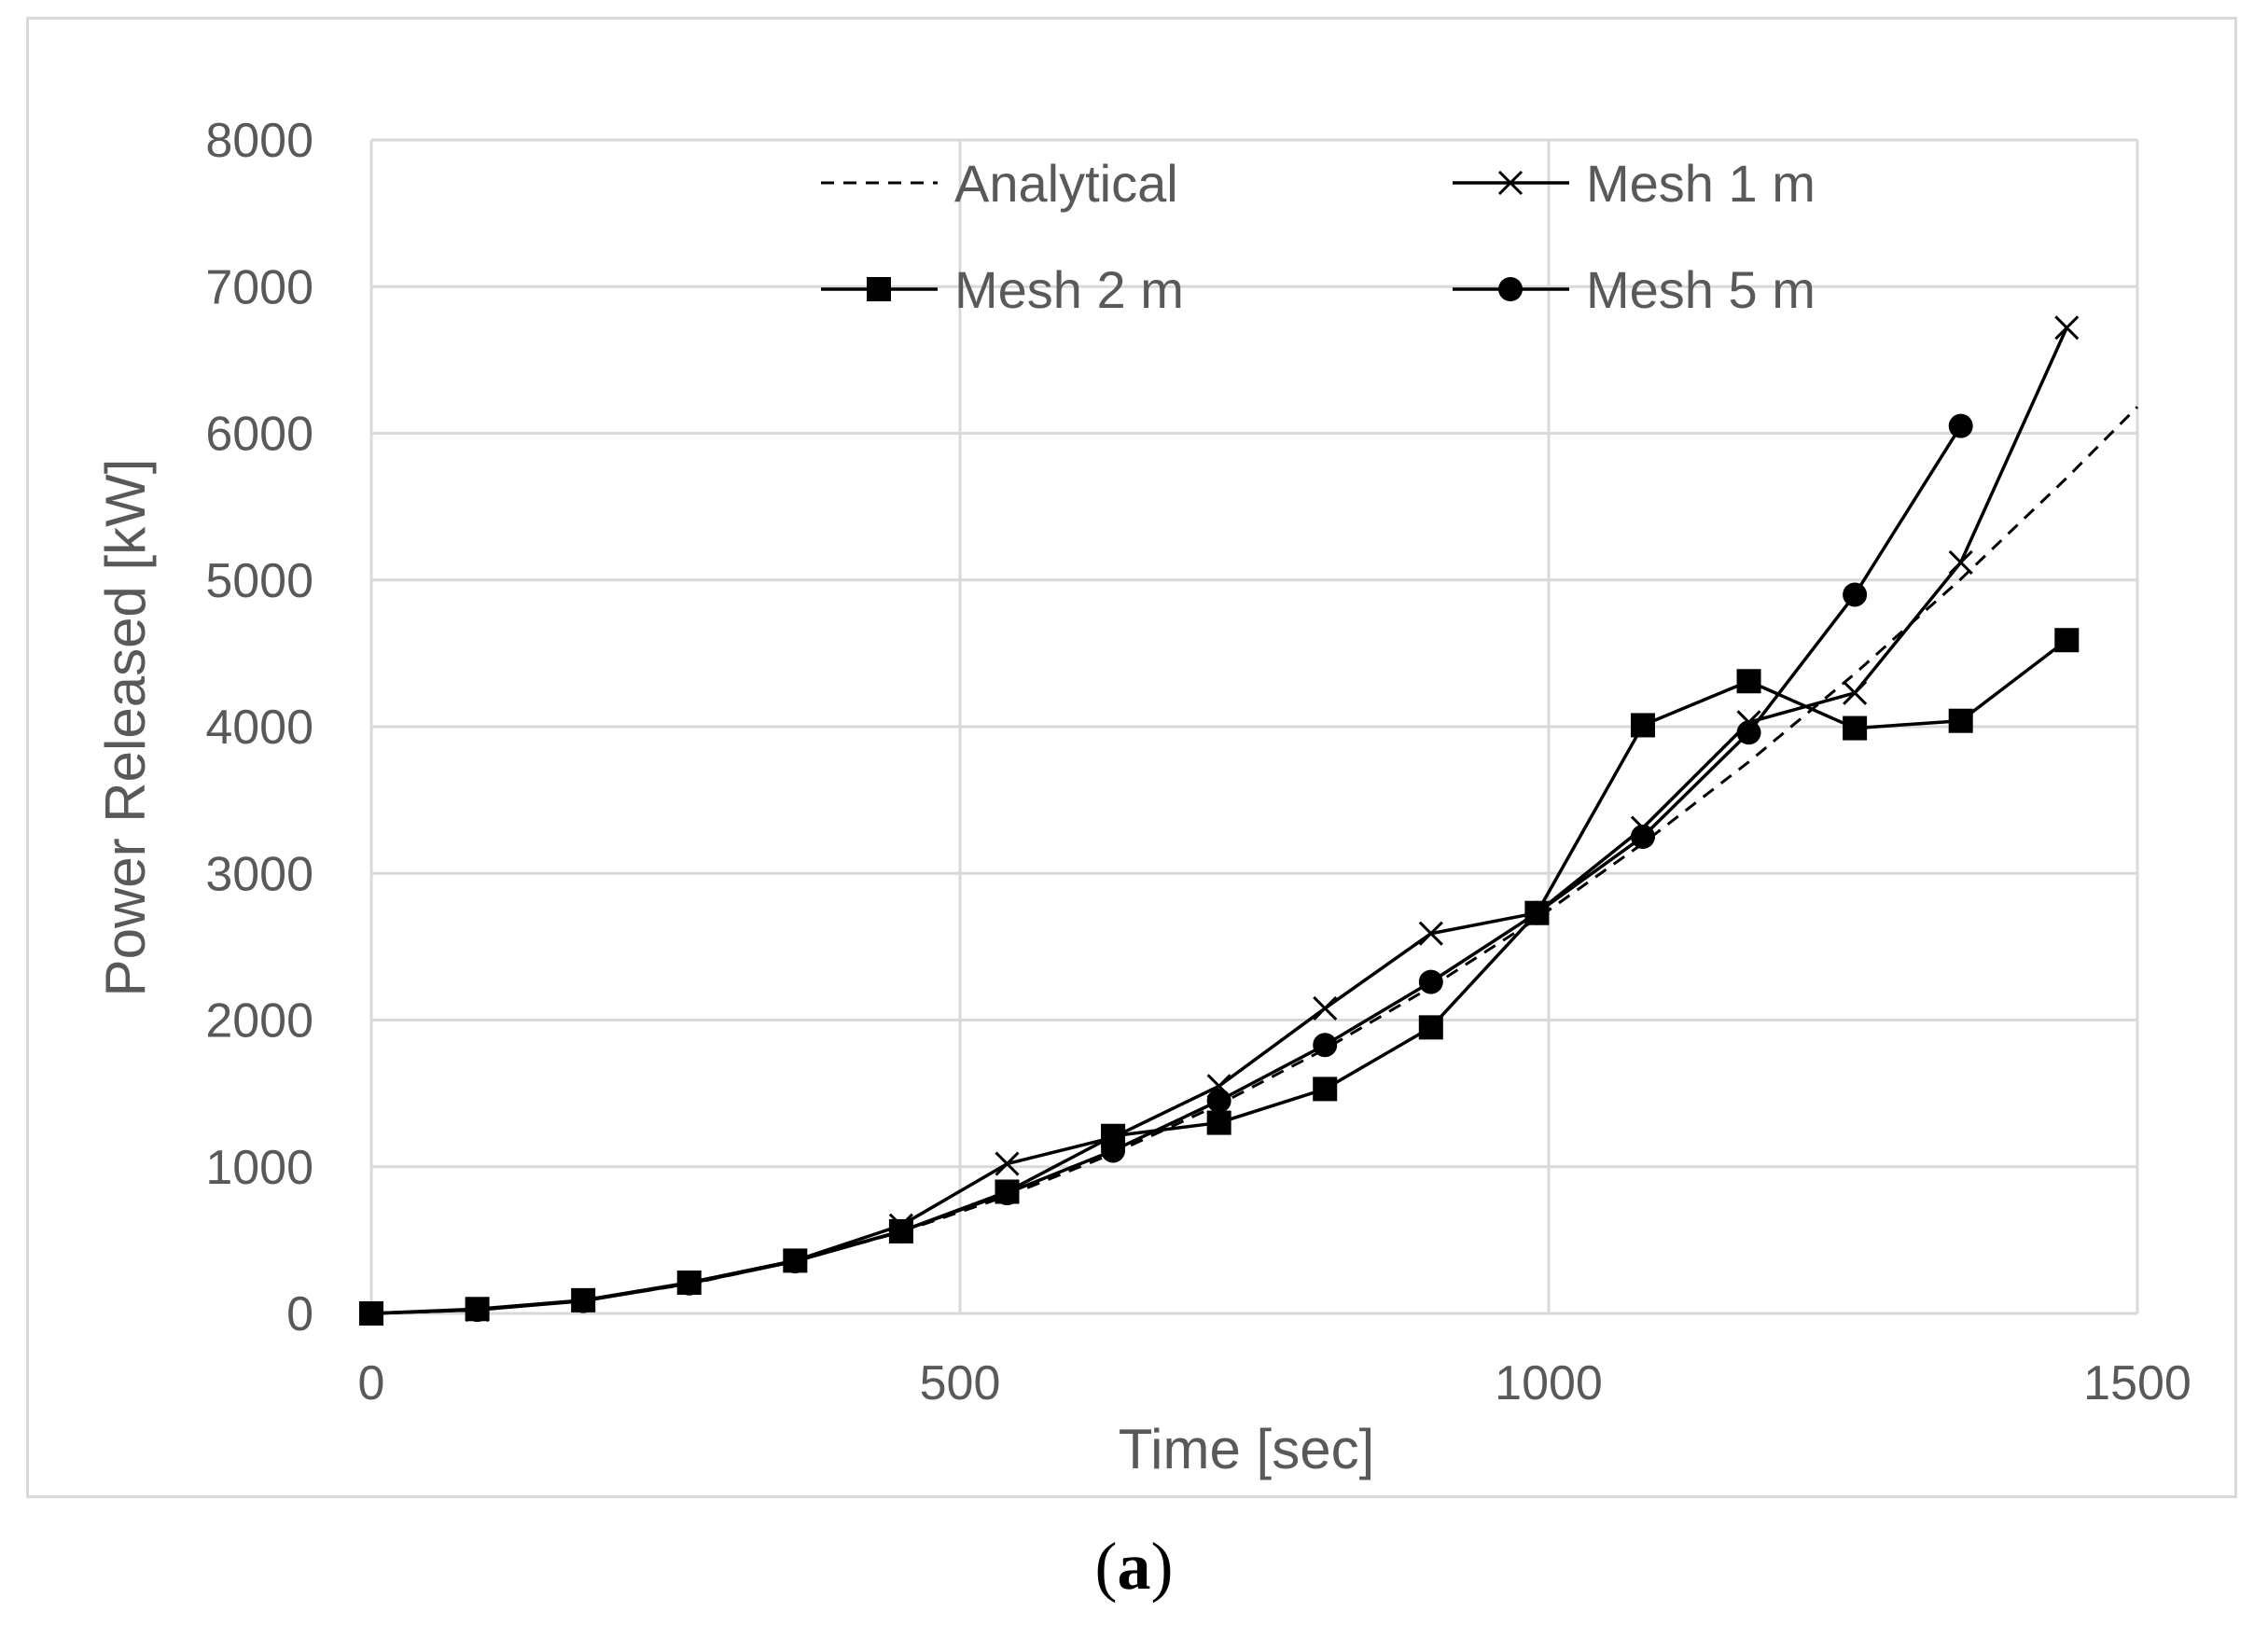  Describe the element at coordinates (1701, 289) in the screenshot. I see `legend-label: Mesh 5 m` at that location.